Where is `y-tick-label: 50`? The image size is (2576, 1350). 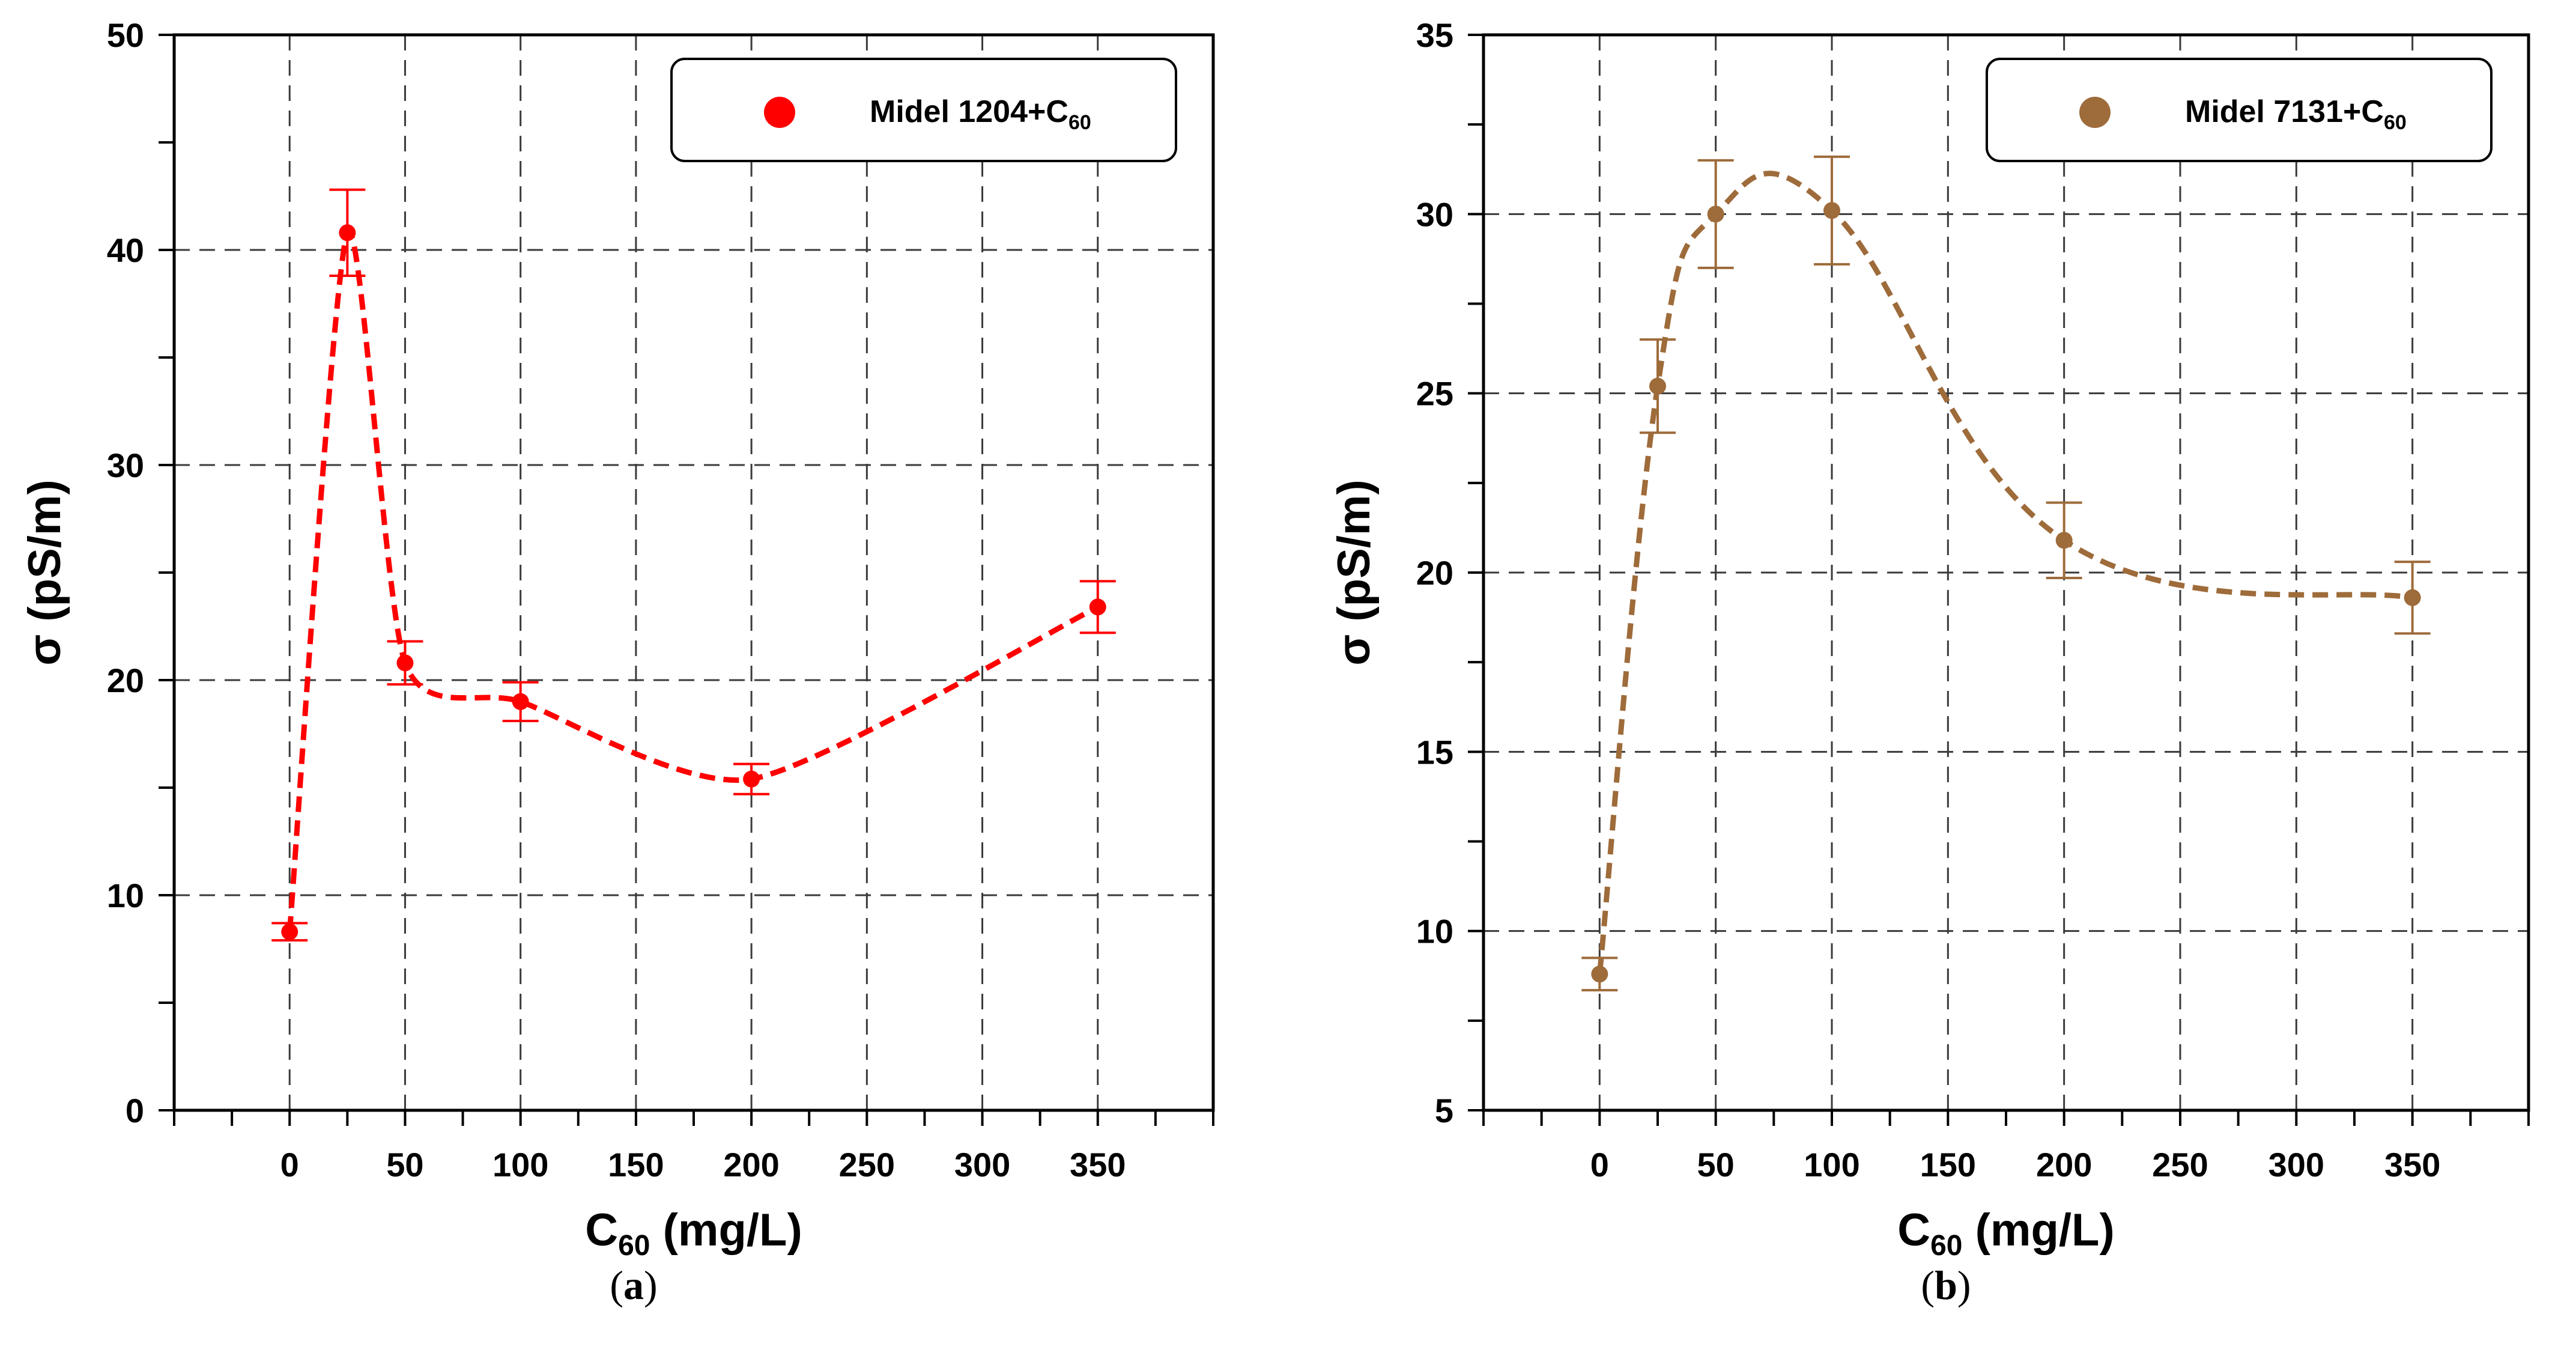
y-tick-label: 50 is located at coordinates (125, 35).